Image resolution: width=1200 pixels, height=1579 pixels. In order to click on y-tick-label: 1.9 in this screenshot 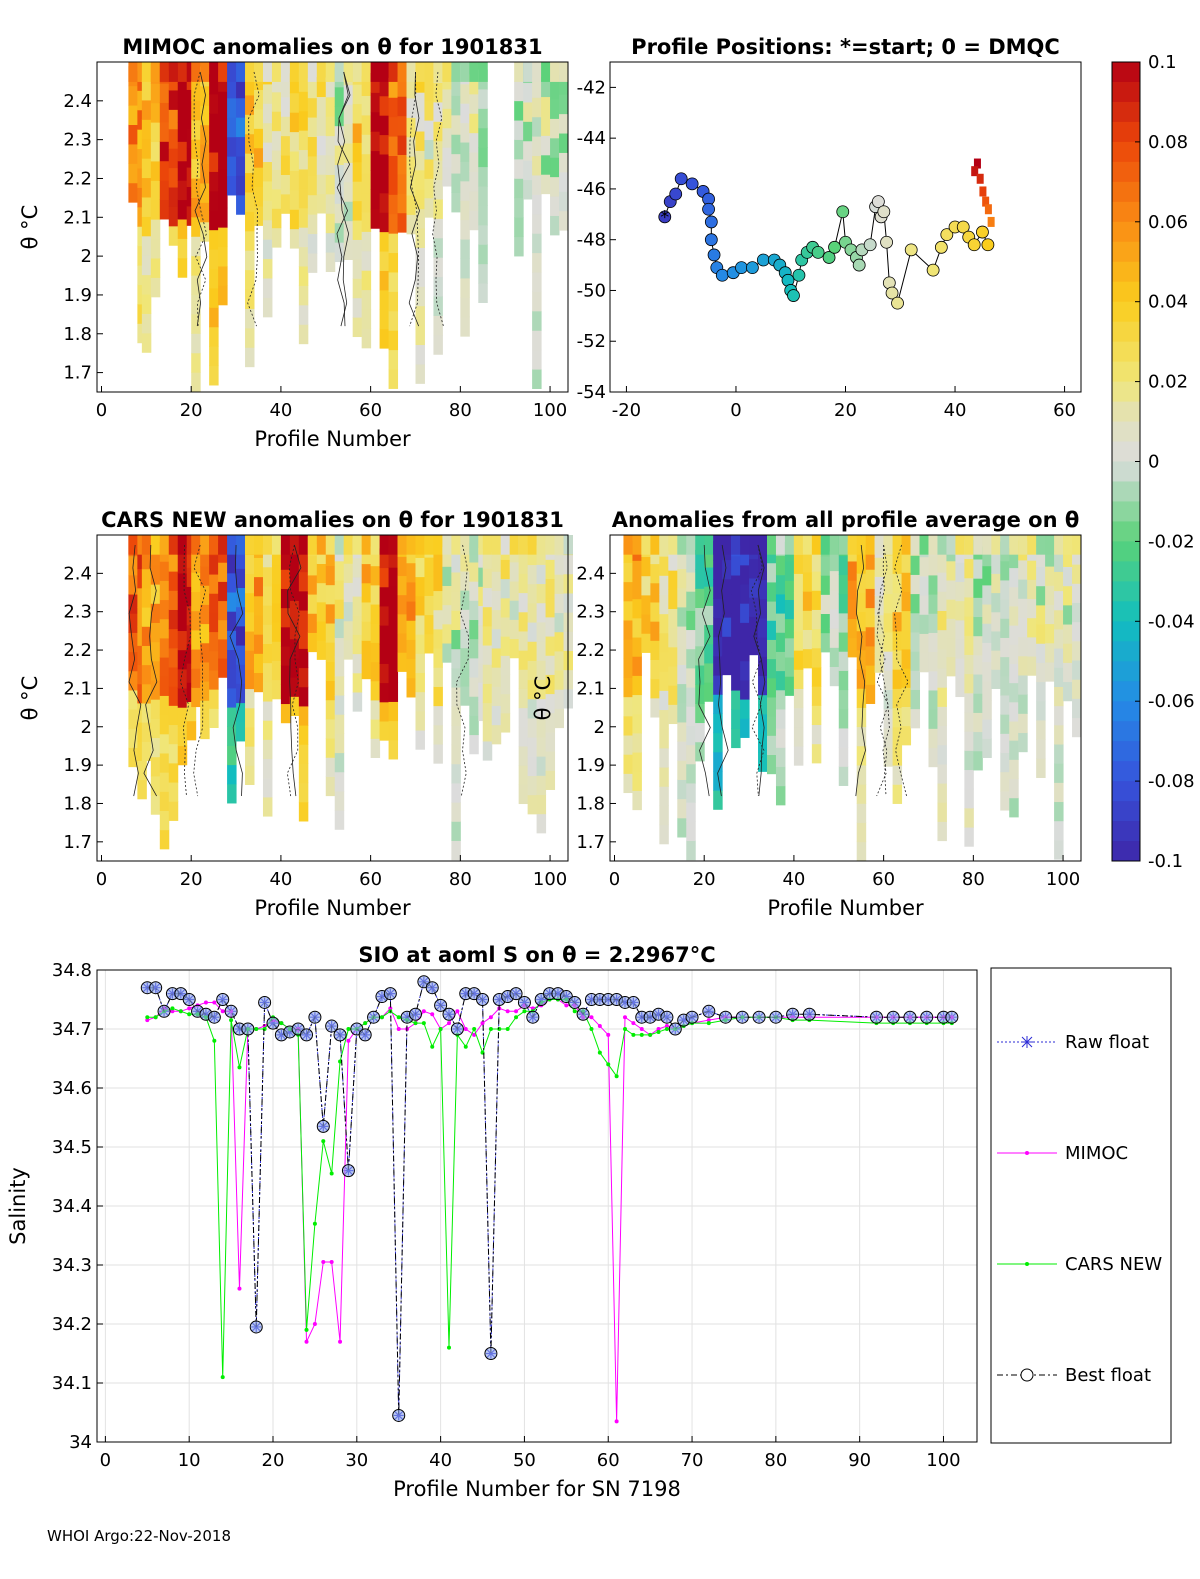, I will do `click(77, 295)`.